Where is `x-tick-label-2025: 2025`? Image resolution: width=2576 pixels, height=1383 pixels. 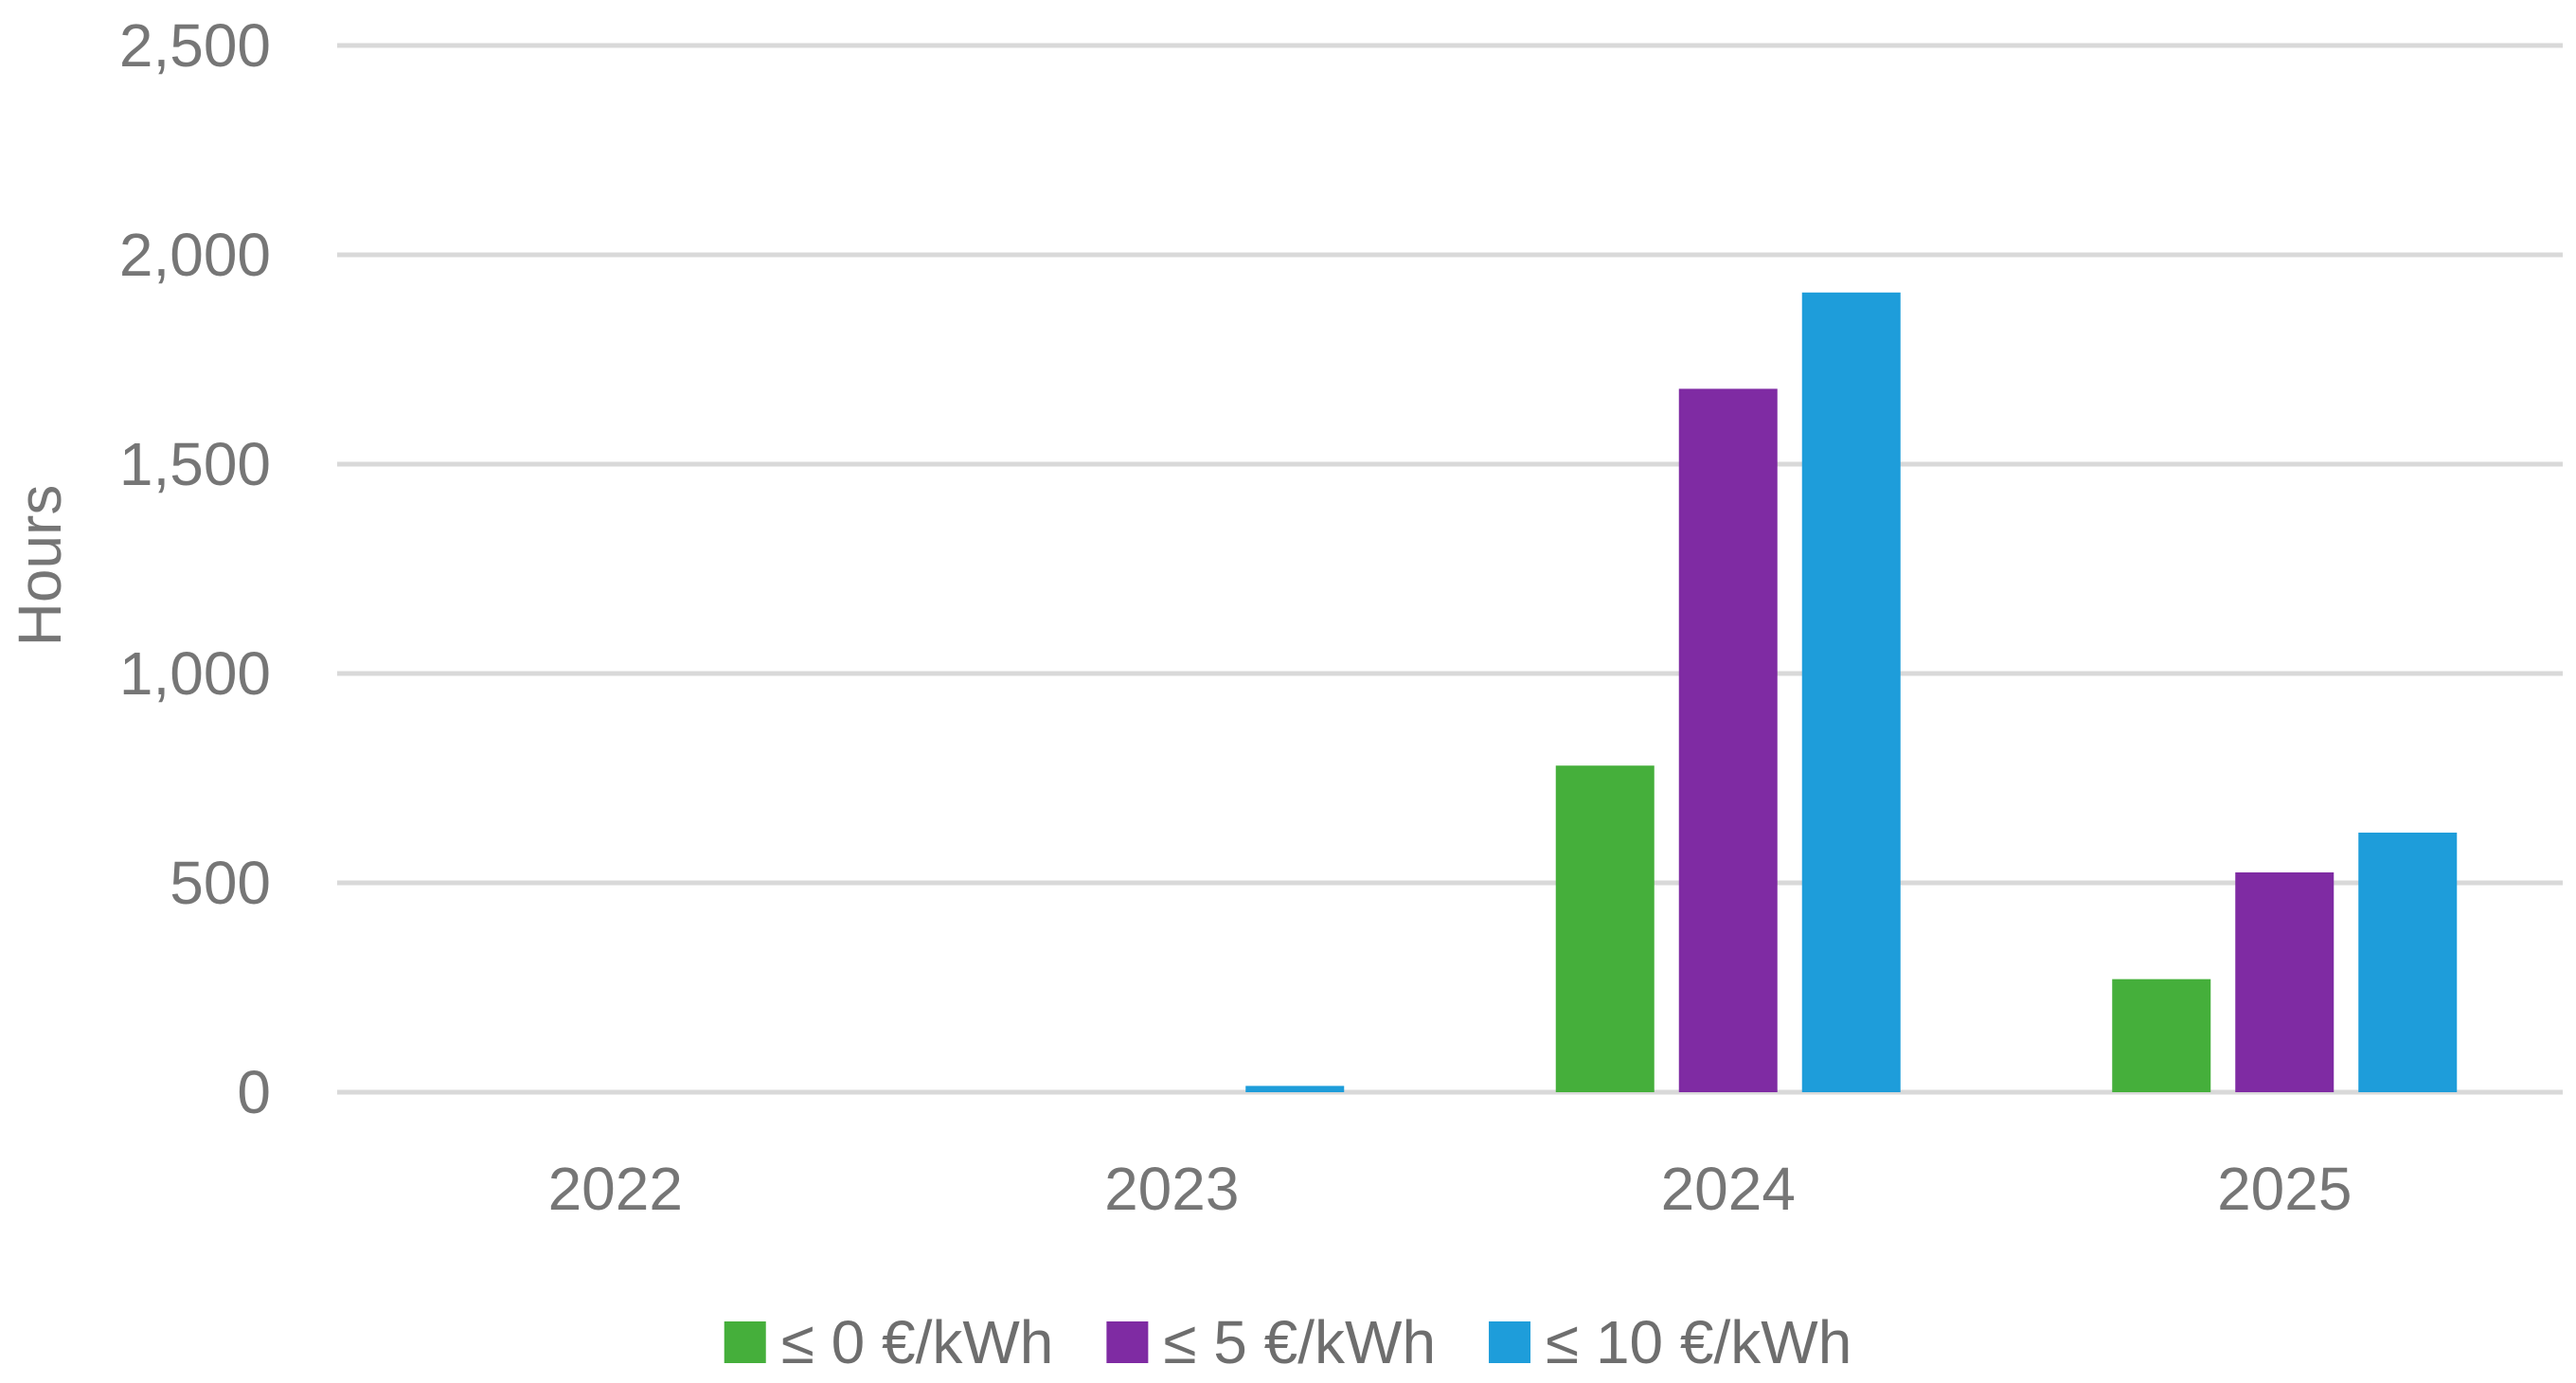
x-tick-label-2025: 2025 is located at coordinates (2284, 1189).